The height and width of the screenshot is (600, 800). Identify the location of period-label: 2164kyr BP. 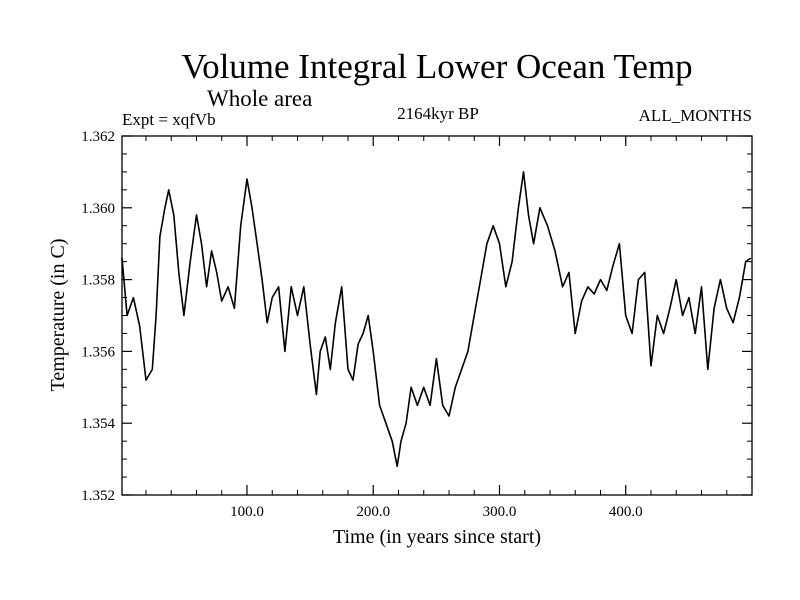
(438, 113).